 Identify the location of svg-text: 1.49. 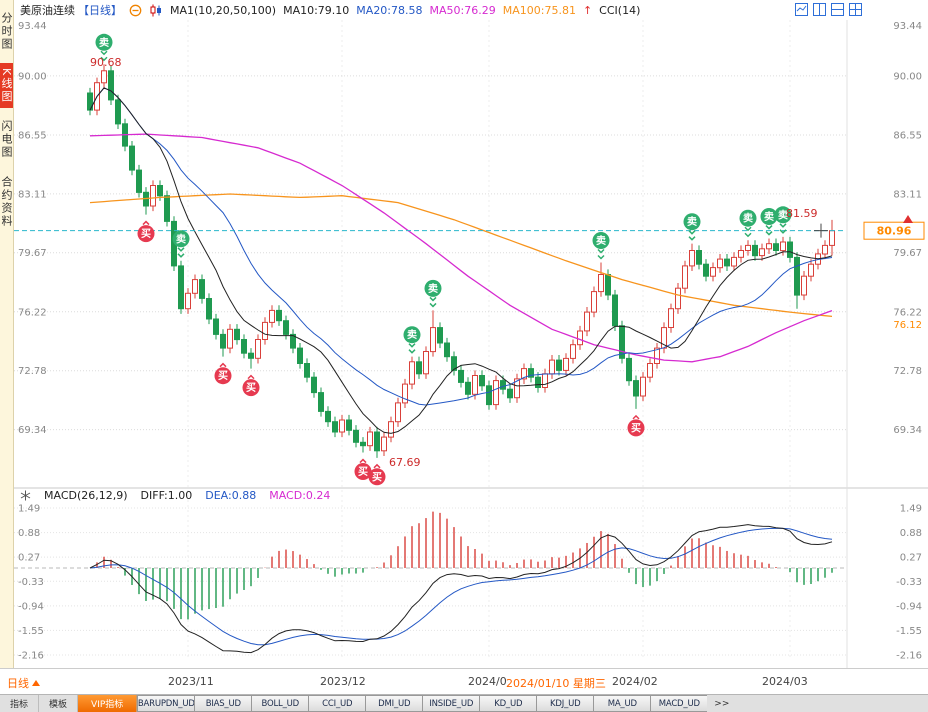
(911, 509).